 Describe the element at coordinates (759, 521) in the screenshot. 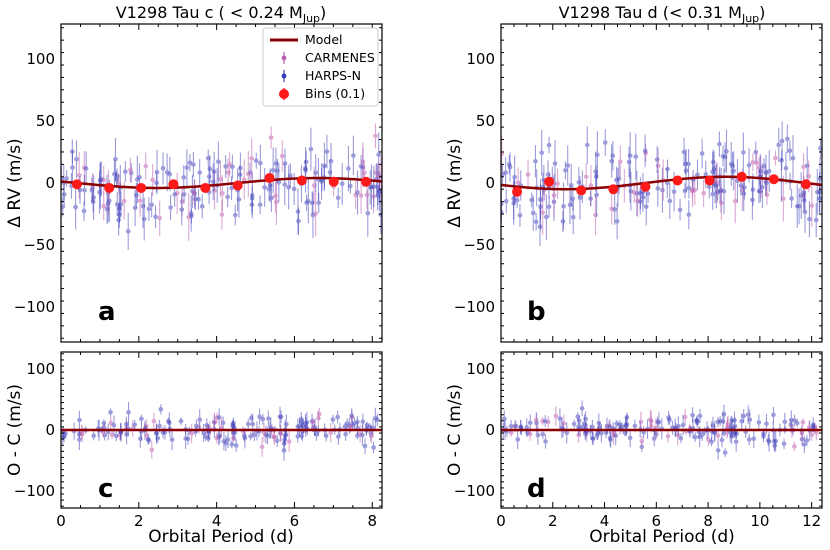

I see `x-tick-label: 10` at that location.